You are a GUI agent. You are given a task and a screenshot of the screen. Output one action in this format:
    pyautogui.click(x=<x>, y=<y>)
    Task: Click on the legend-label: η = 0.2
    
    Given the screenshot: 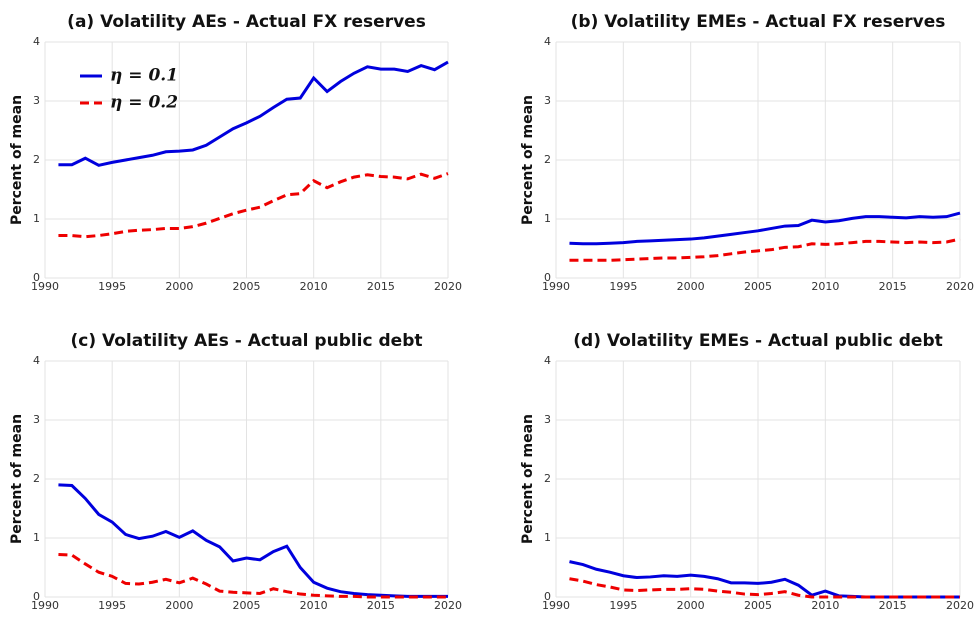 What is the action you would take?
    pyautogui.click(x=144, y=103)
    